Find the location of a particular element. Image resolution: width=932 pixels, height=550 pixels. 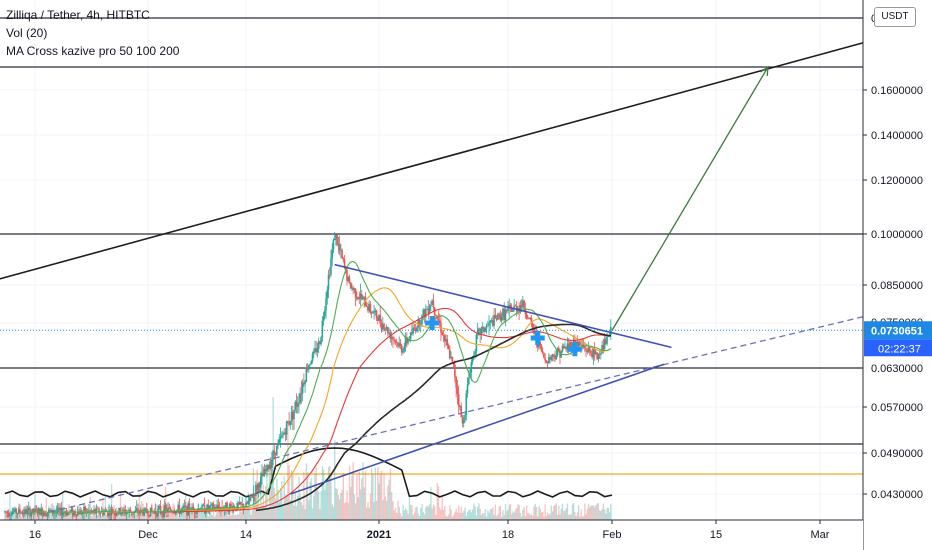

legend-volume: Vol (20) is located at coordinates (27, 33).